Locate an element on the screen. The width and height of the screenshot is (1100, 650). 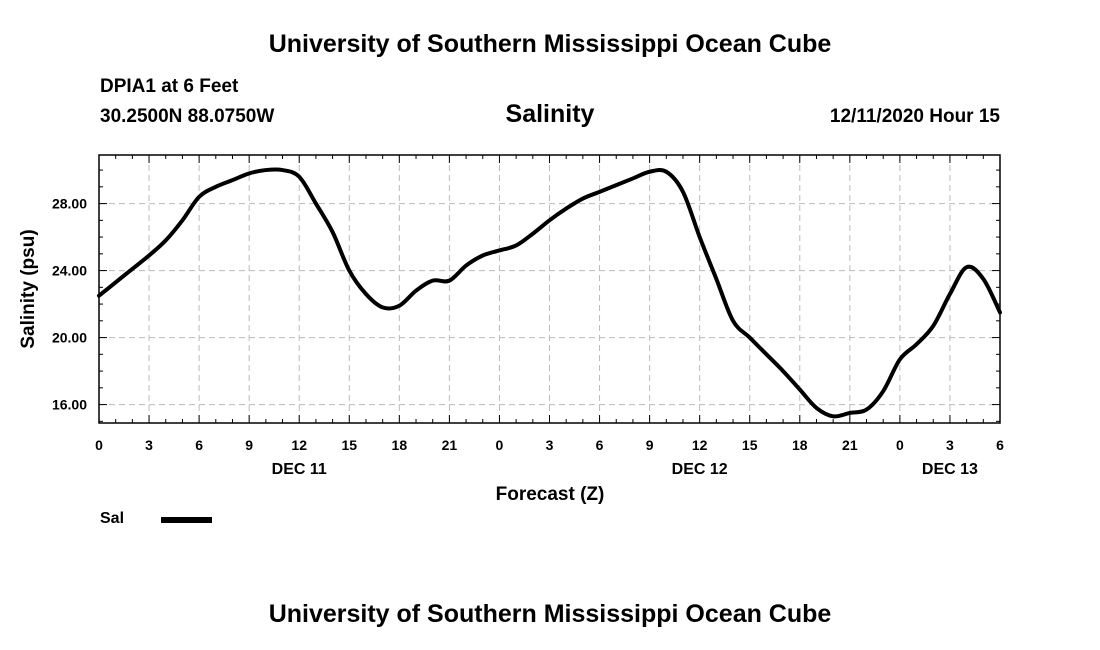
y-axis-label: Salinity (psu) is located at coordinates (28, 288).